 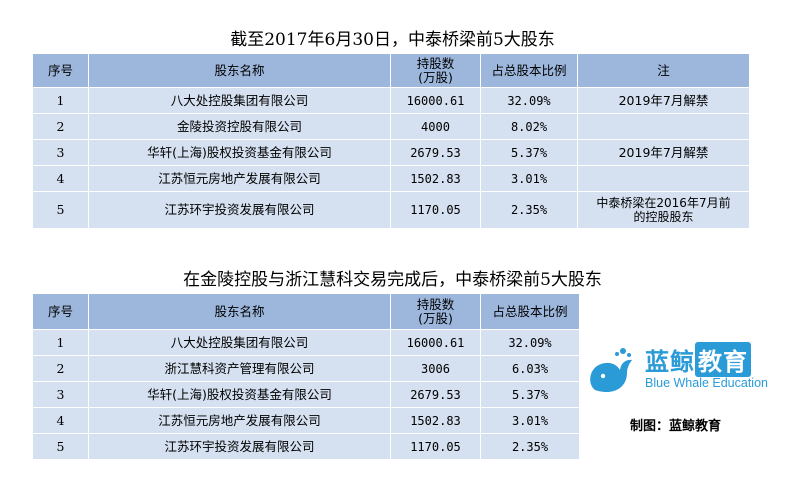 I want to click on table-row: 2 金陵投资控股有限公司 4000 8.02%, so click(x=391, y=126).